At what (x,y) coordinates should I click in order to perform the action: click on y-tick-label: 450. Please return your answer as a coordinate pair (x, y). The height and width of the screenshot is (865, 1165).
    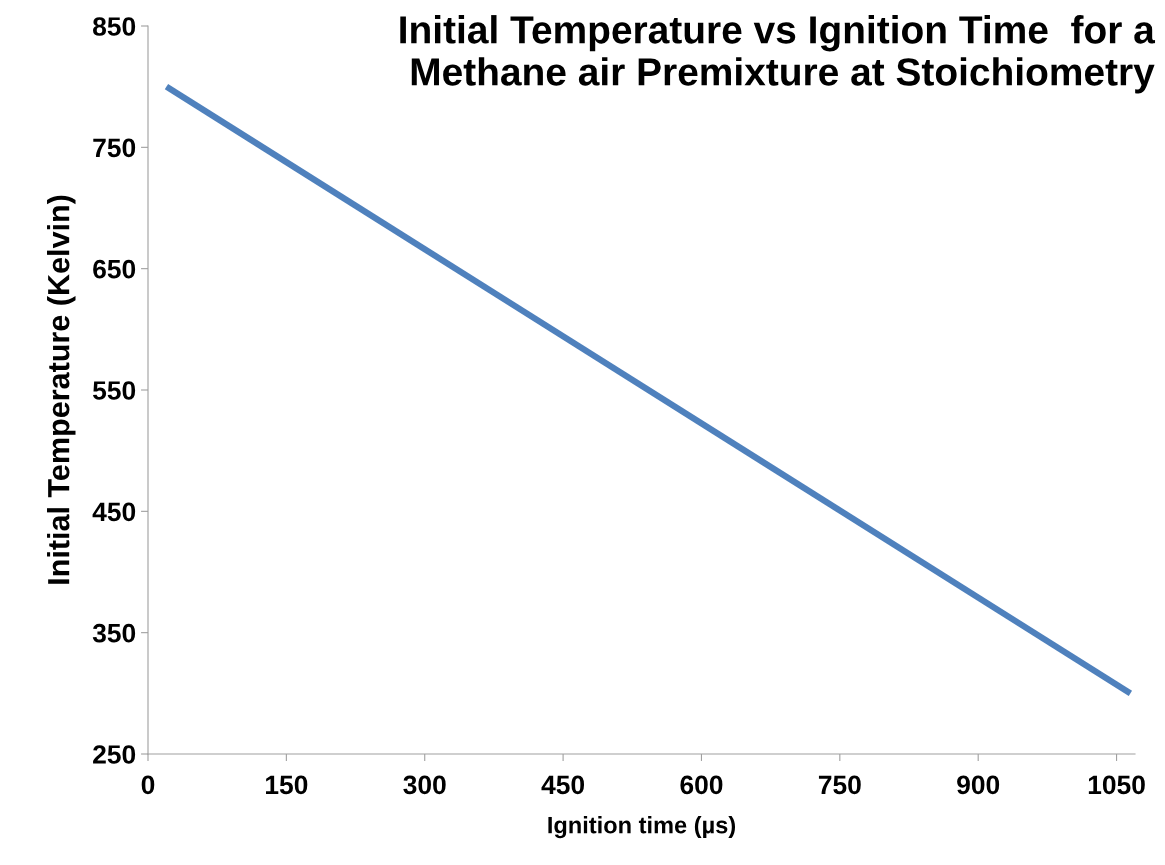
    Looking at the image, I should click on (114, 512).